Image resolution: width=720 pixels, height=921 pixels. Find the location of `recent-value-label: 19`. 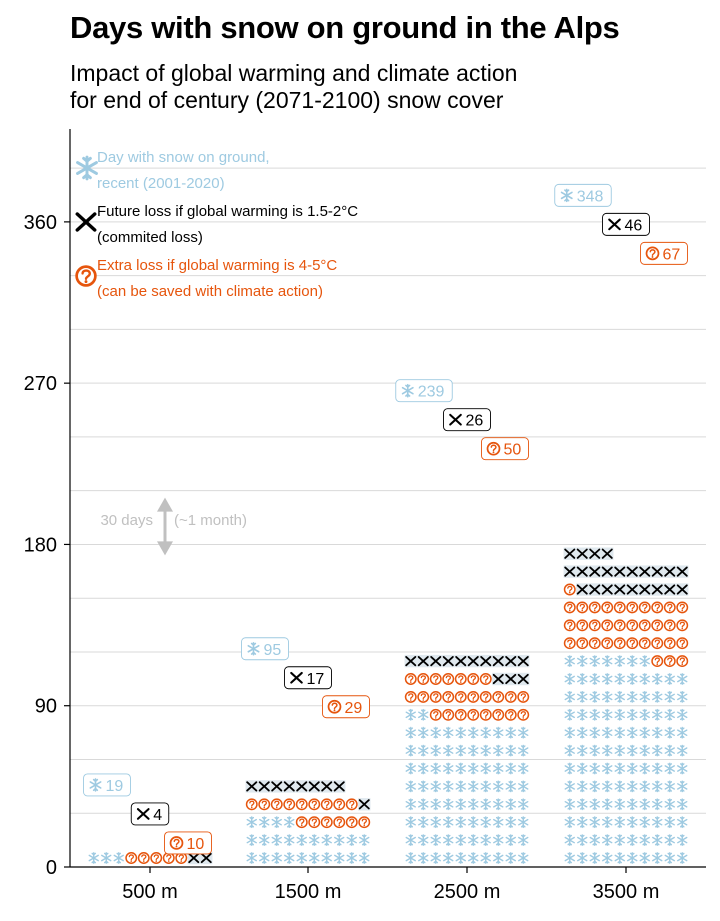

recent-value-label: 19 is located at coordinates (107, 785).